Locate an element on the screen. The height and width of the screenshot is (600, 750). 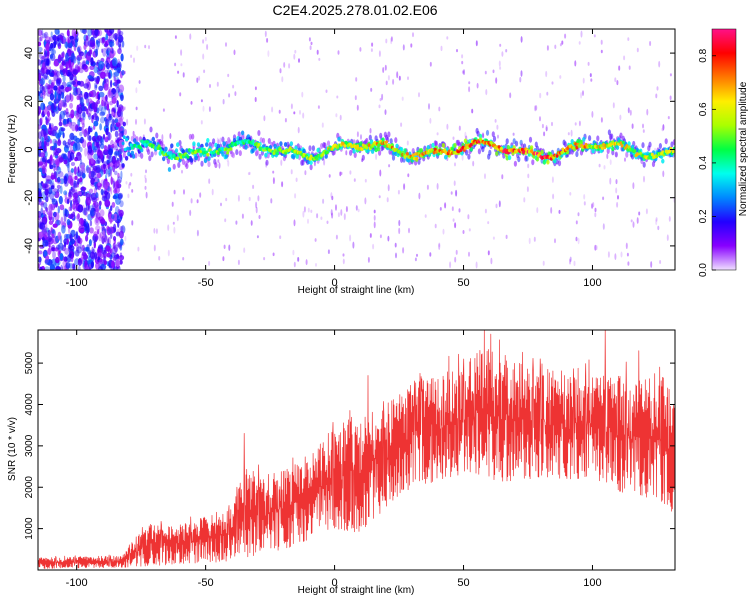
colorbar-ticks: 0.0 0.2 0.4 0.6 0.8 is located at coordinates (707, 162).